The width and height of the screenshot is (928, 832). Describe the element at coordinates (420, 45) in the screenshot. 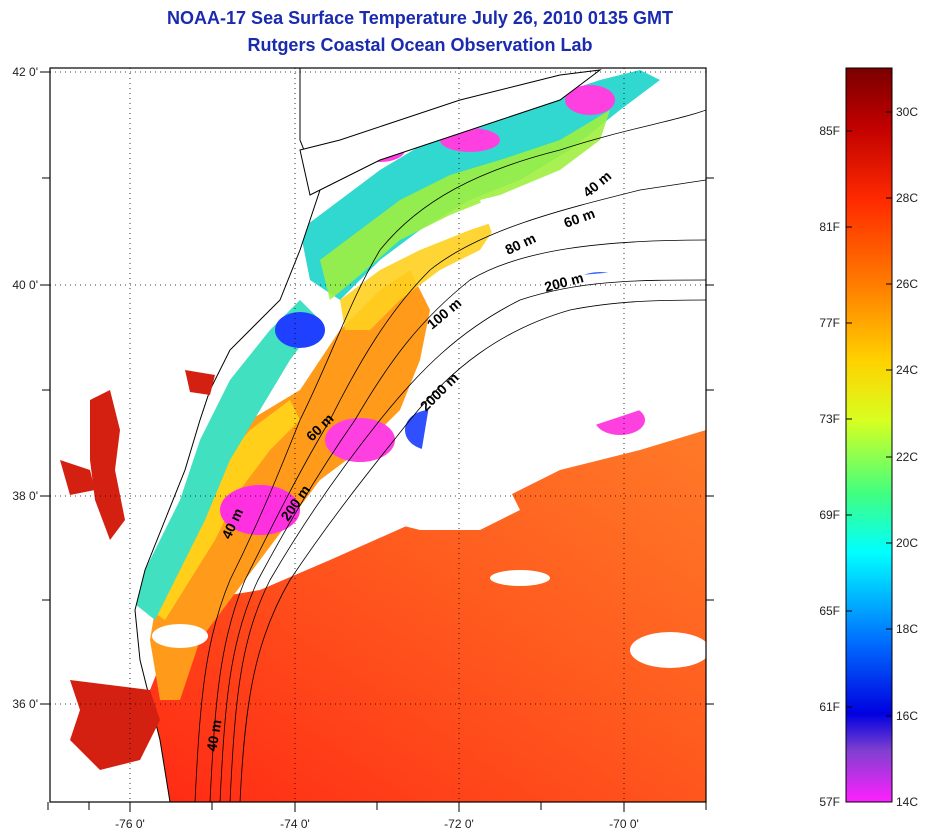

I see `map-subtitle: Rutgers Coastal Ocean Observation Lab` at that location.